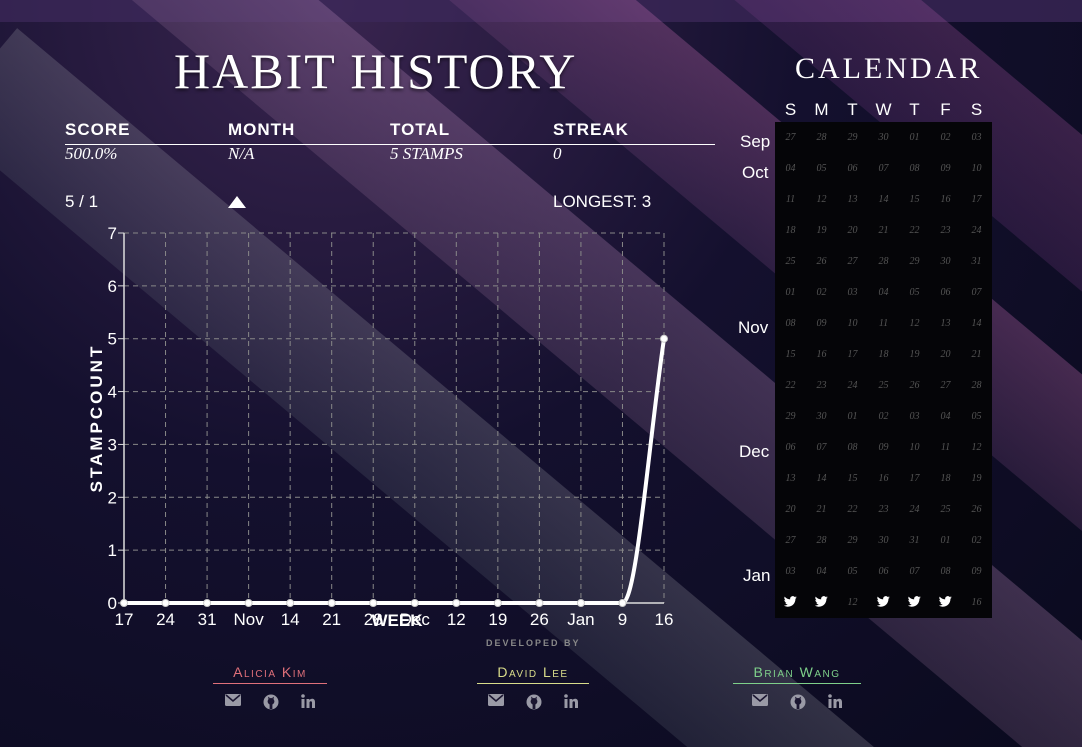 The image size is (1082, 747). Describe the element at coordinates (976, 323) in the screenshot. I see `calendar-day: 14` at that location.